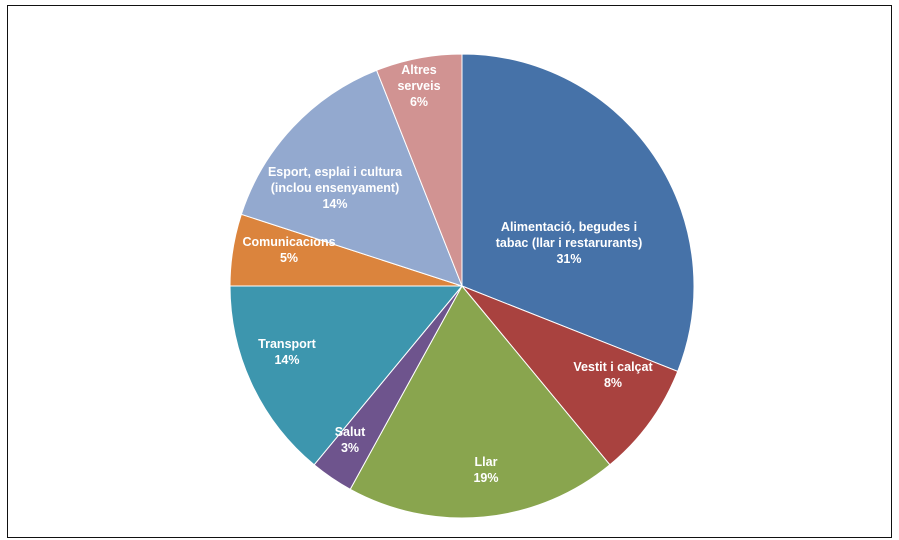 The width and height of the screenshot is (899, 540). Describe the element at coordinates (418, 70) in the screenshot. I see `slice-name-label: Altres` at that location.